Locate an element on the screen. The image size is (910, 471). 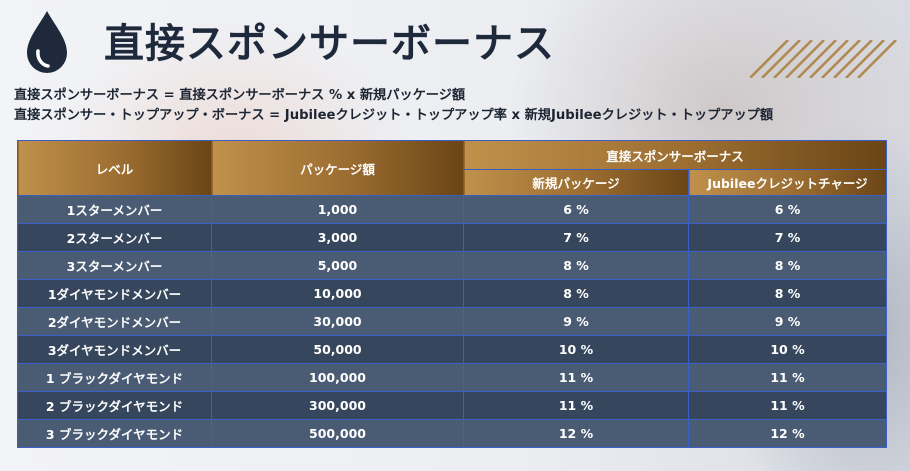
table-row: 1ダイヤモンドメンバー 10,000 8 % 8 % is located at coordinates (452, 293).